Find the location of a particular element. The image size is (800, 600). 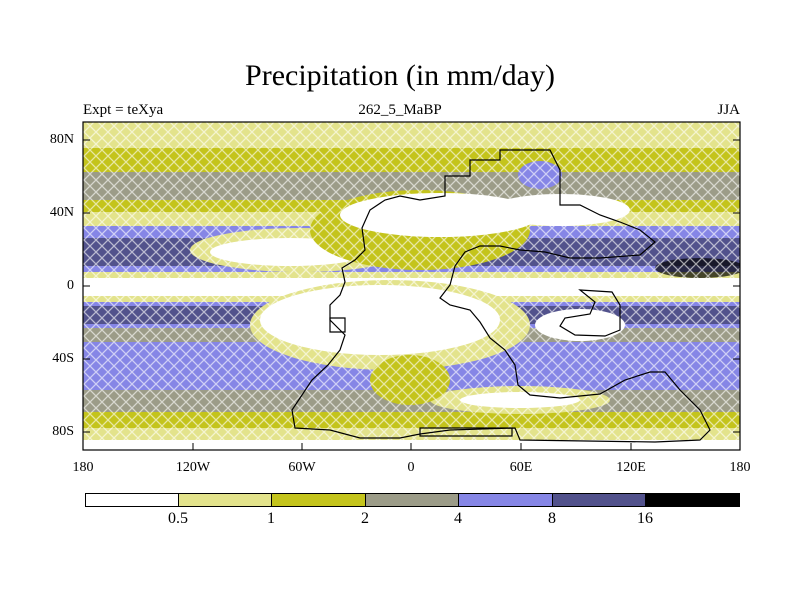

lat-label-40n: 40N is located at coordinates (61, 212).